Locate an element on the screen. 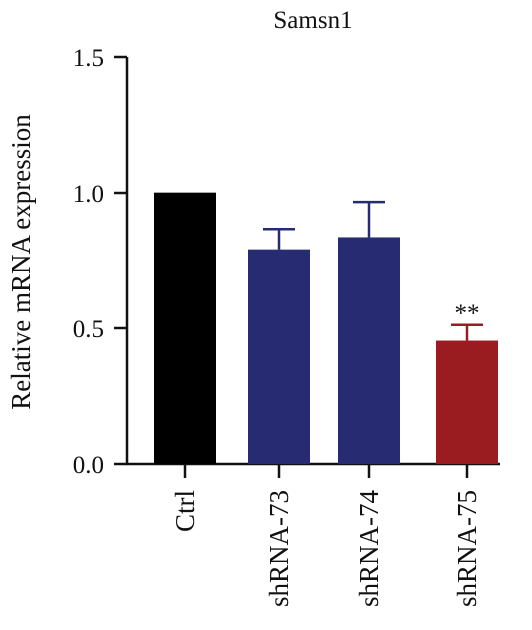  y-tick-label: 1.0 is located at coordinates (88, 194).